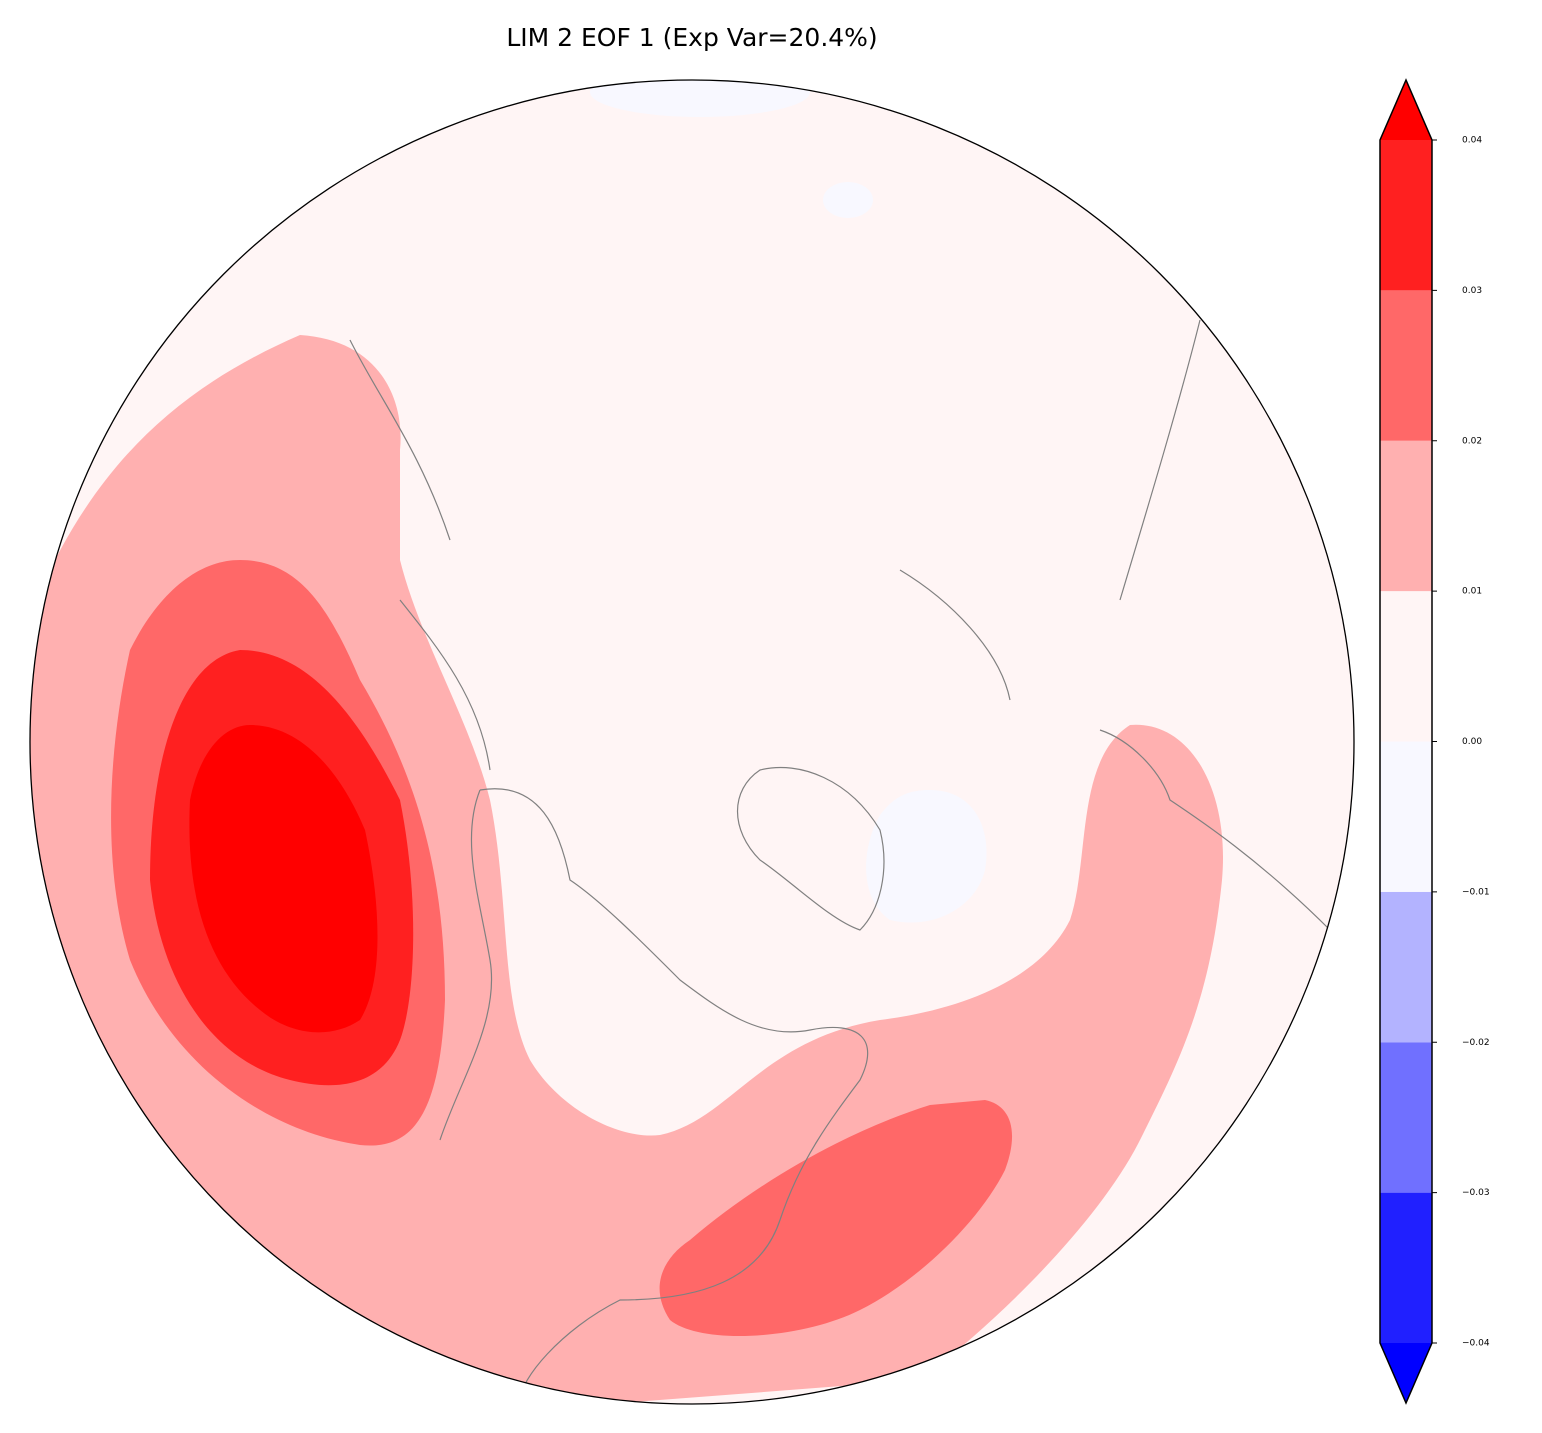  Describe the element at coordinates (1472, 141) in the screenshot. I see `colorbar-tick-label: 0.04` at that location.